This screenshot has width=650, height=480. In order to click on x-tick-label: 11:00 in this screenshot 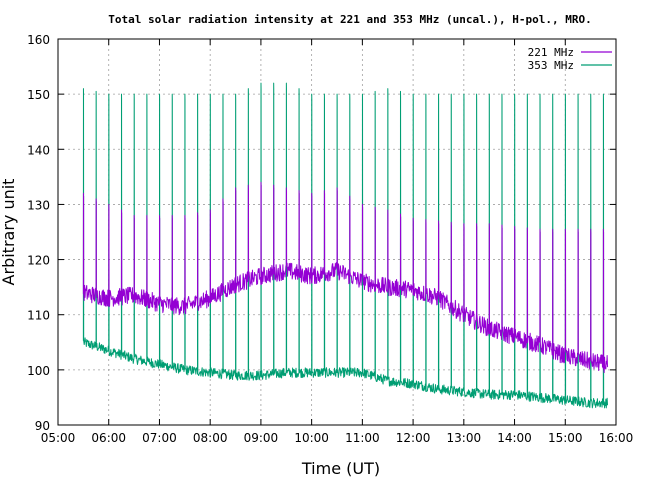, I will do `click(362, 438)`.